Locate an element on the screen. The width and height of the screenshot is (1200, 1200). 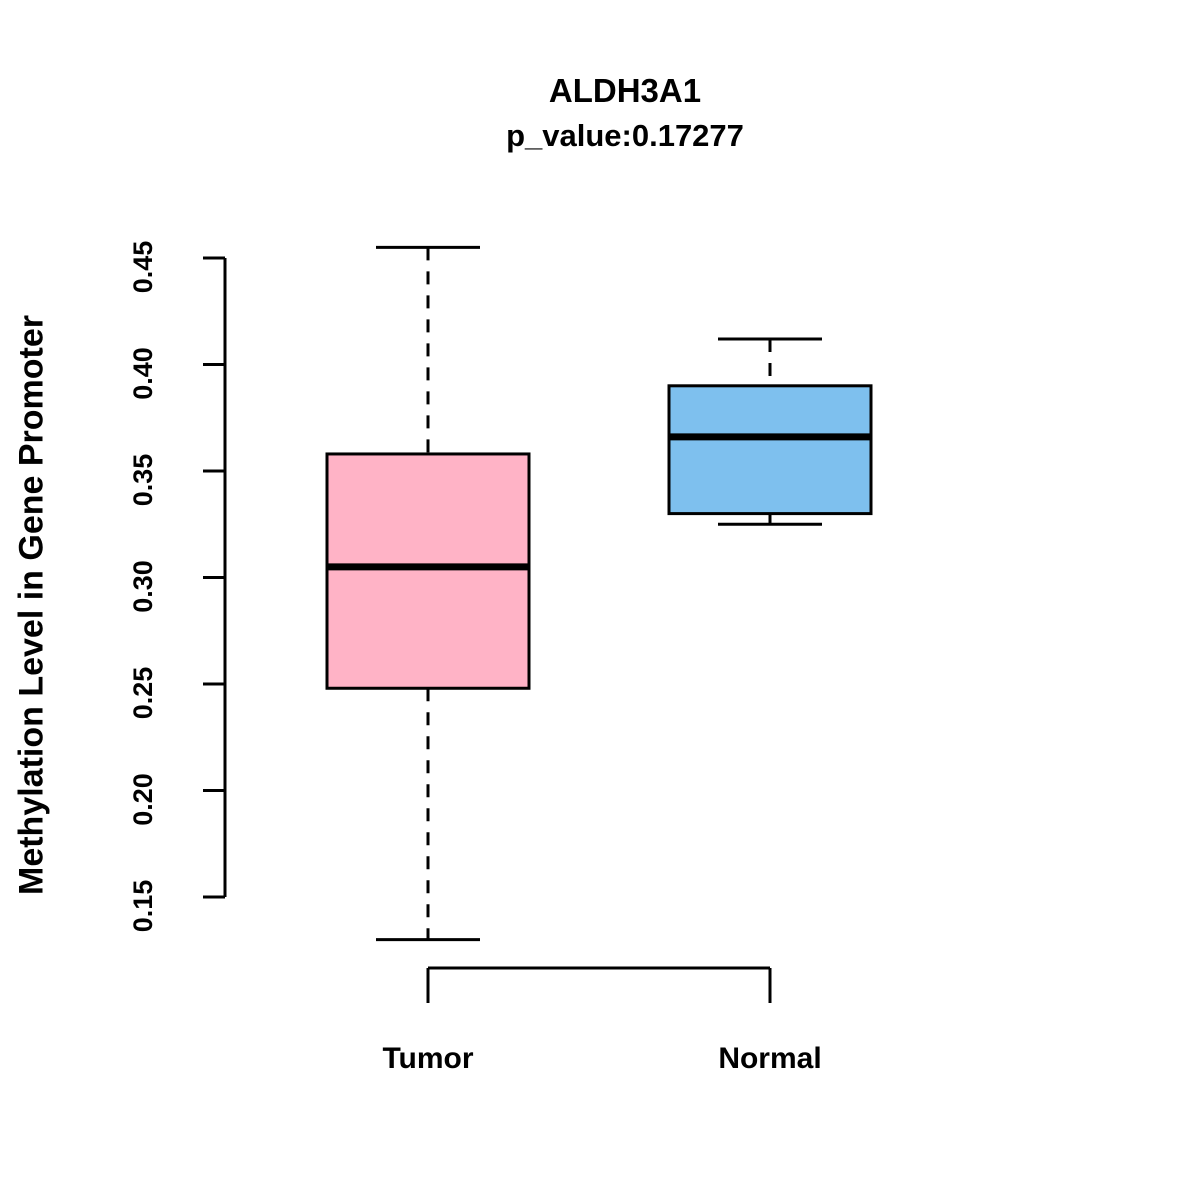
box-normal is located at coordinates (770, 450).